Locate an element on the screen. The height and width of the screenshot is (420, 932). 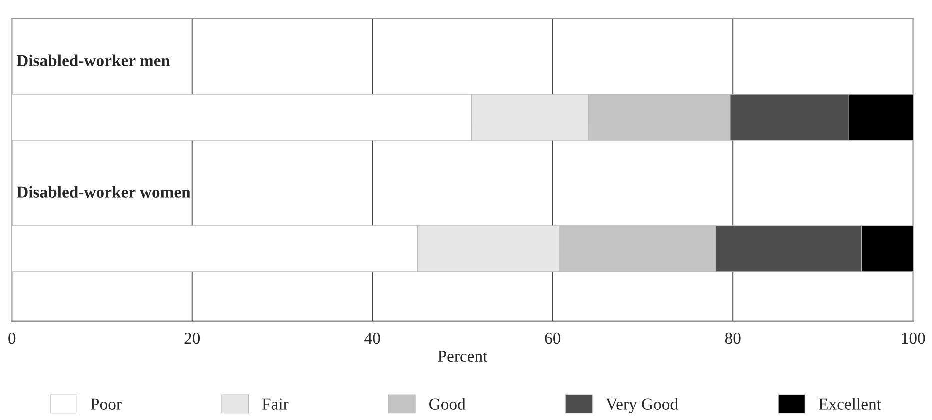
legend-label: Poor is located at coordinates (106, 404).